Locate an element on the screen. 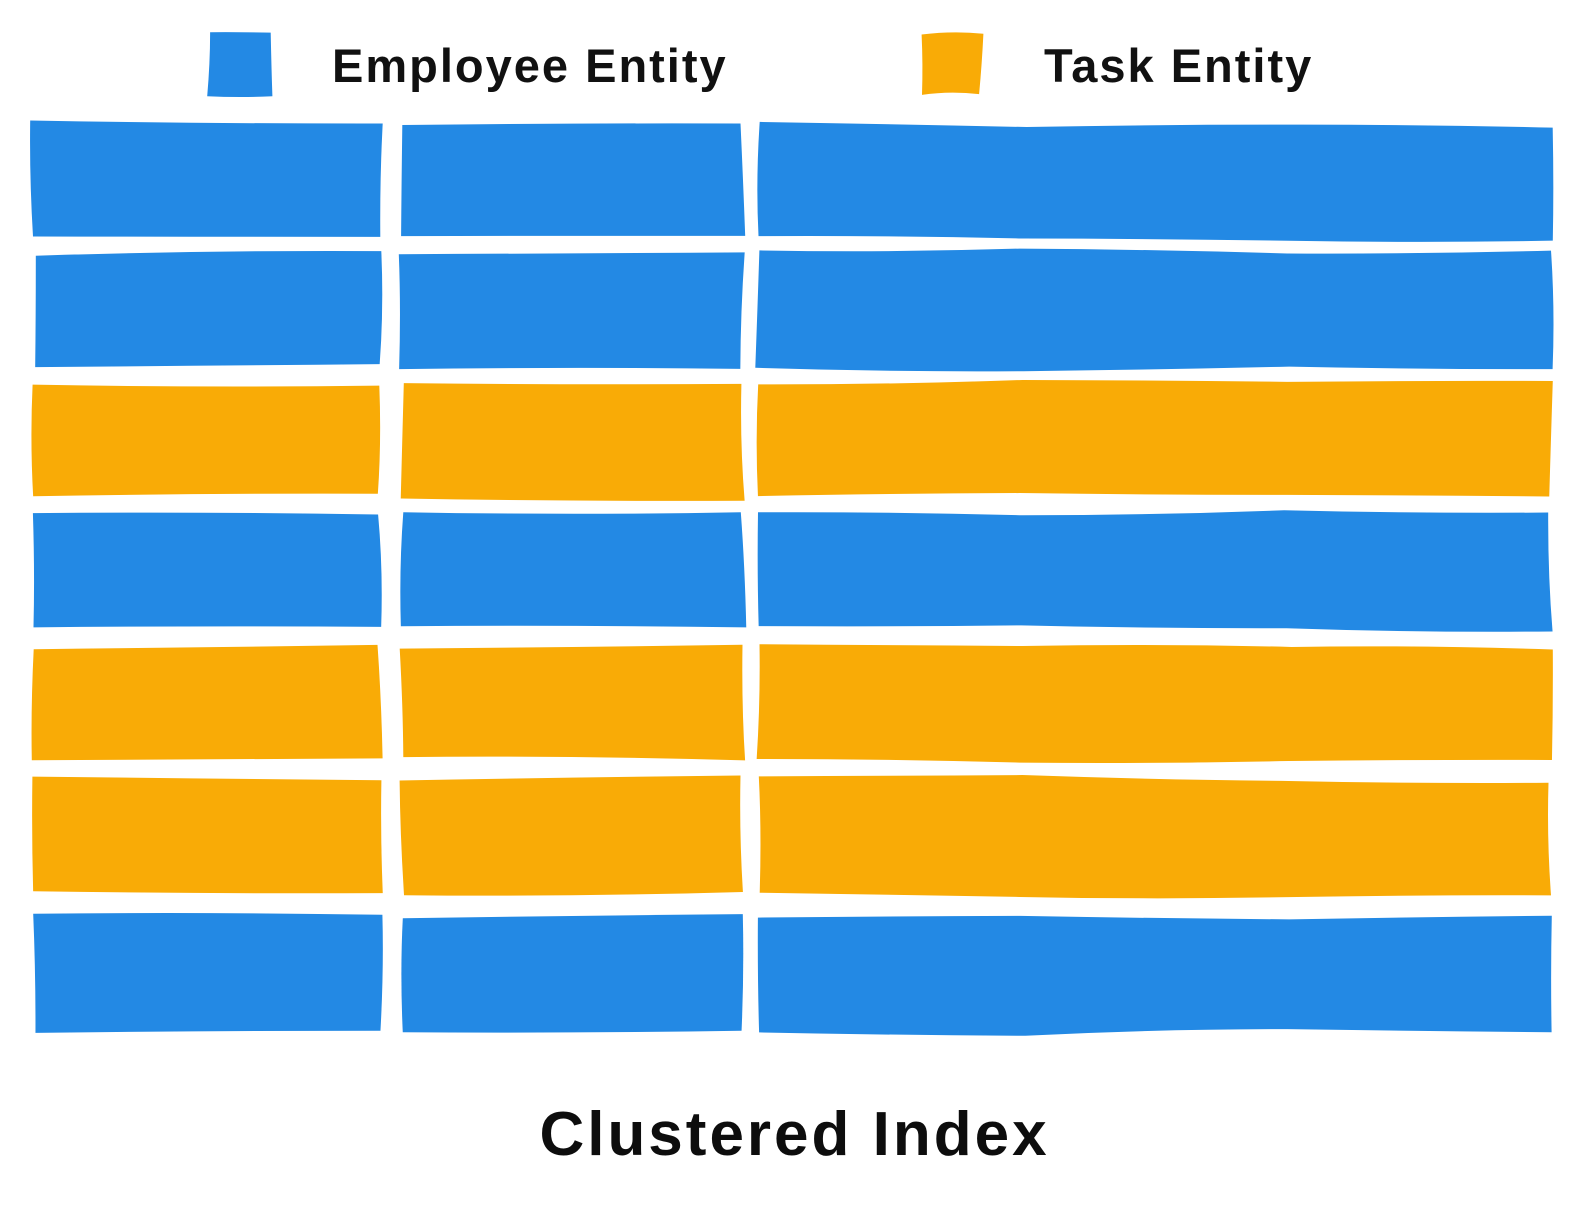 The height and width of the screenshot is (1215, 1589). grid-cell-employee-r7-c1 is located at coordinates (208, 973).